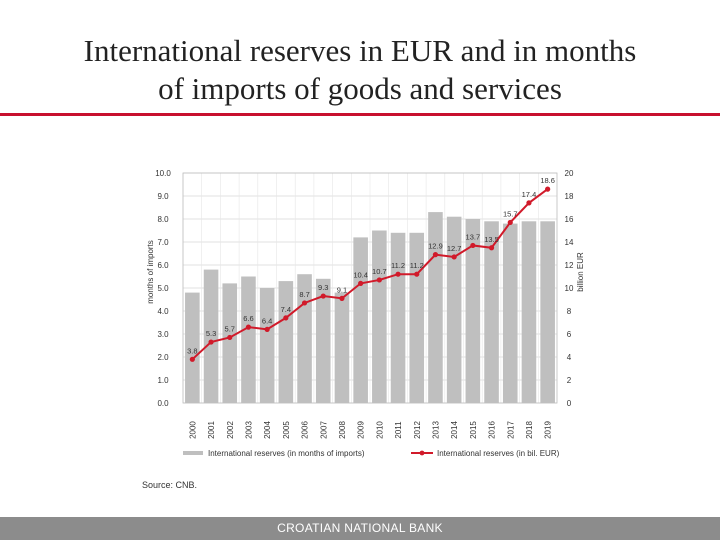 This screenshot has width=720, height=540. I want to click on title-divider, so click(360, 114).